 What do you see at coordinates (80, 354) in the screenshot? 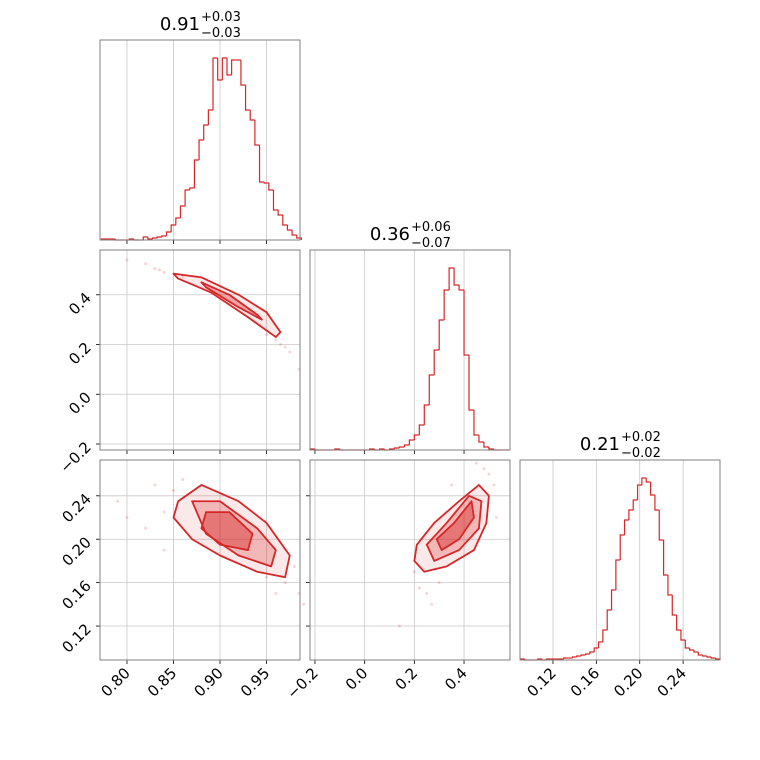
I see `y-tick-label: 0.2` at bounding box center [80, 354].